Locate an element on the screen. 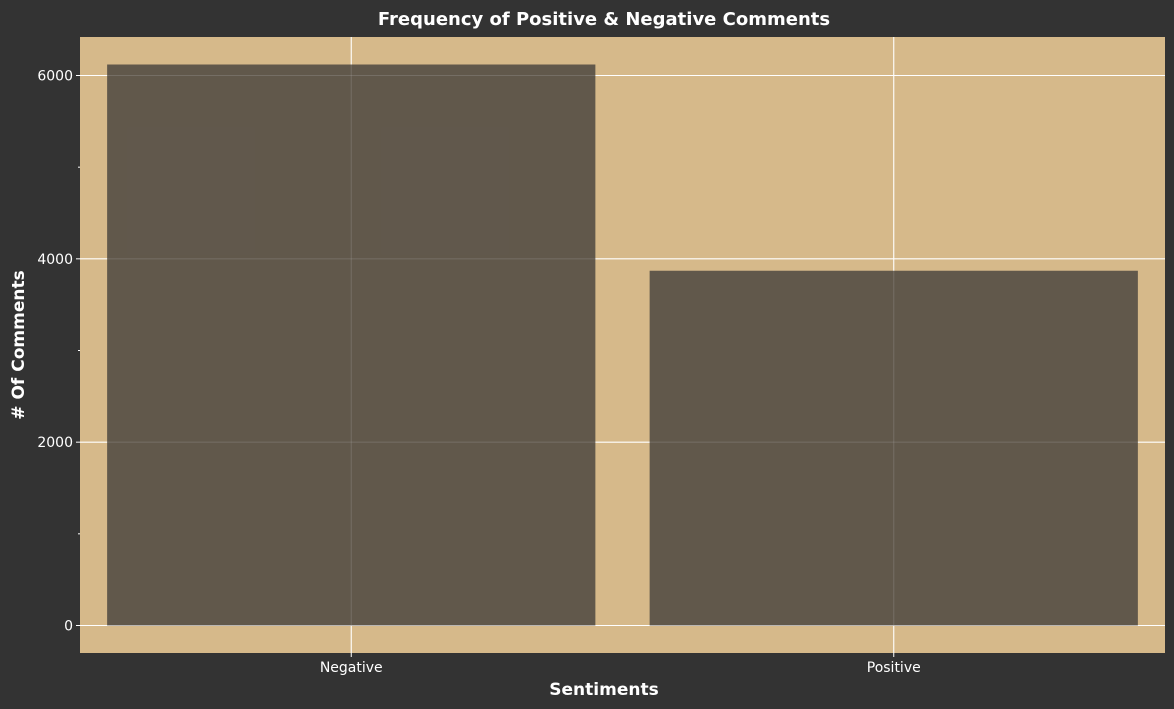 The width and height of the screenshot is (1174, 709). y-tick-label: 4000 is located at coordinates (55, 260).